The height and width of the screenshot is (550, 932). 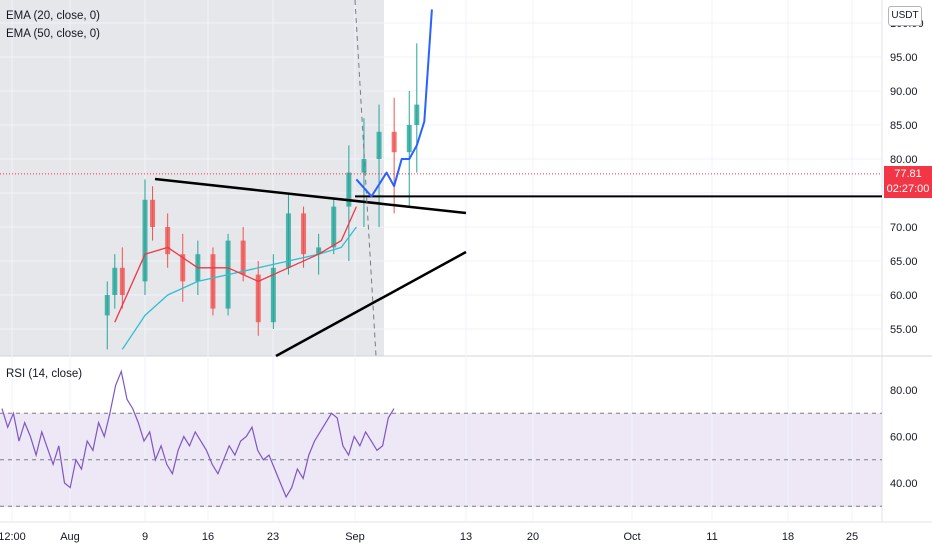 What do you see at coordinates (533, 537) in the screenshot?
I see `time-tick-label: 20` at bounding box center [533, 537].